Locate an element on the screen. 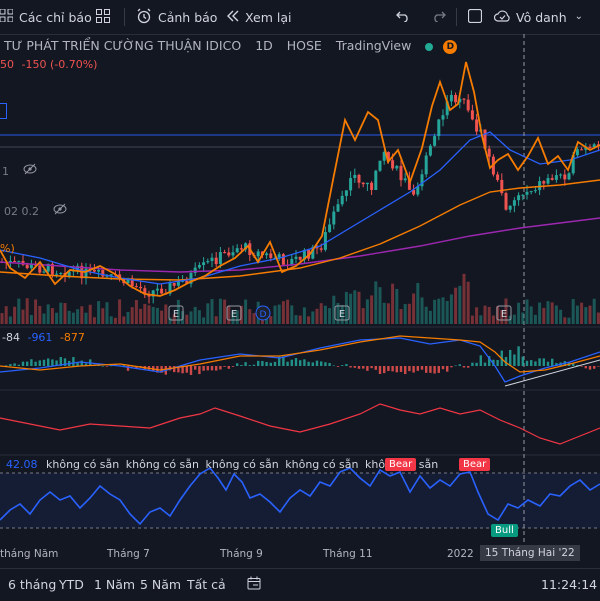 This screenshot has width=600, height=601. macd-hist-value: -84 is located at coordinates (11, 337).